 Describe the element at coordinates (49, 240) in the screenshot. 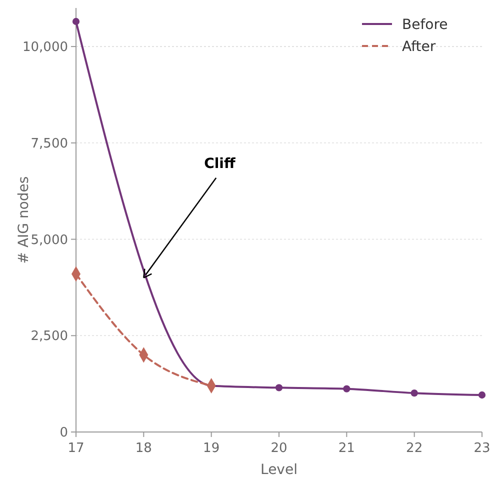

I see `y-tick-label: 5,000` at that location.